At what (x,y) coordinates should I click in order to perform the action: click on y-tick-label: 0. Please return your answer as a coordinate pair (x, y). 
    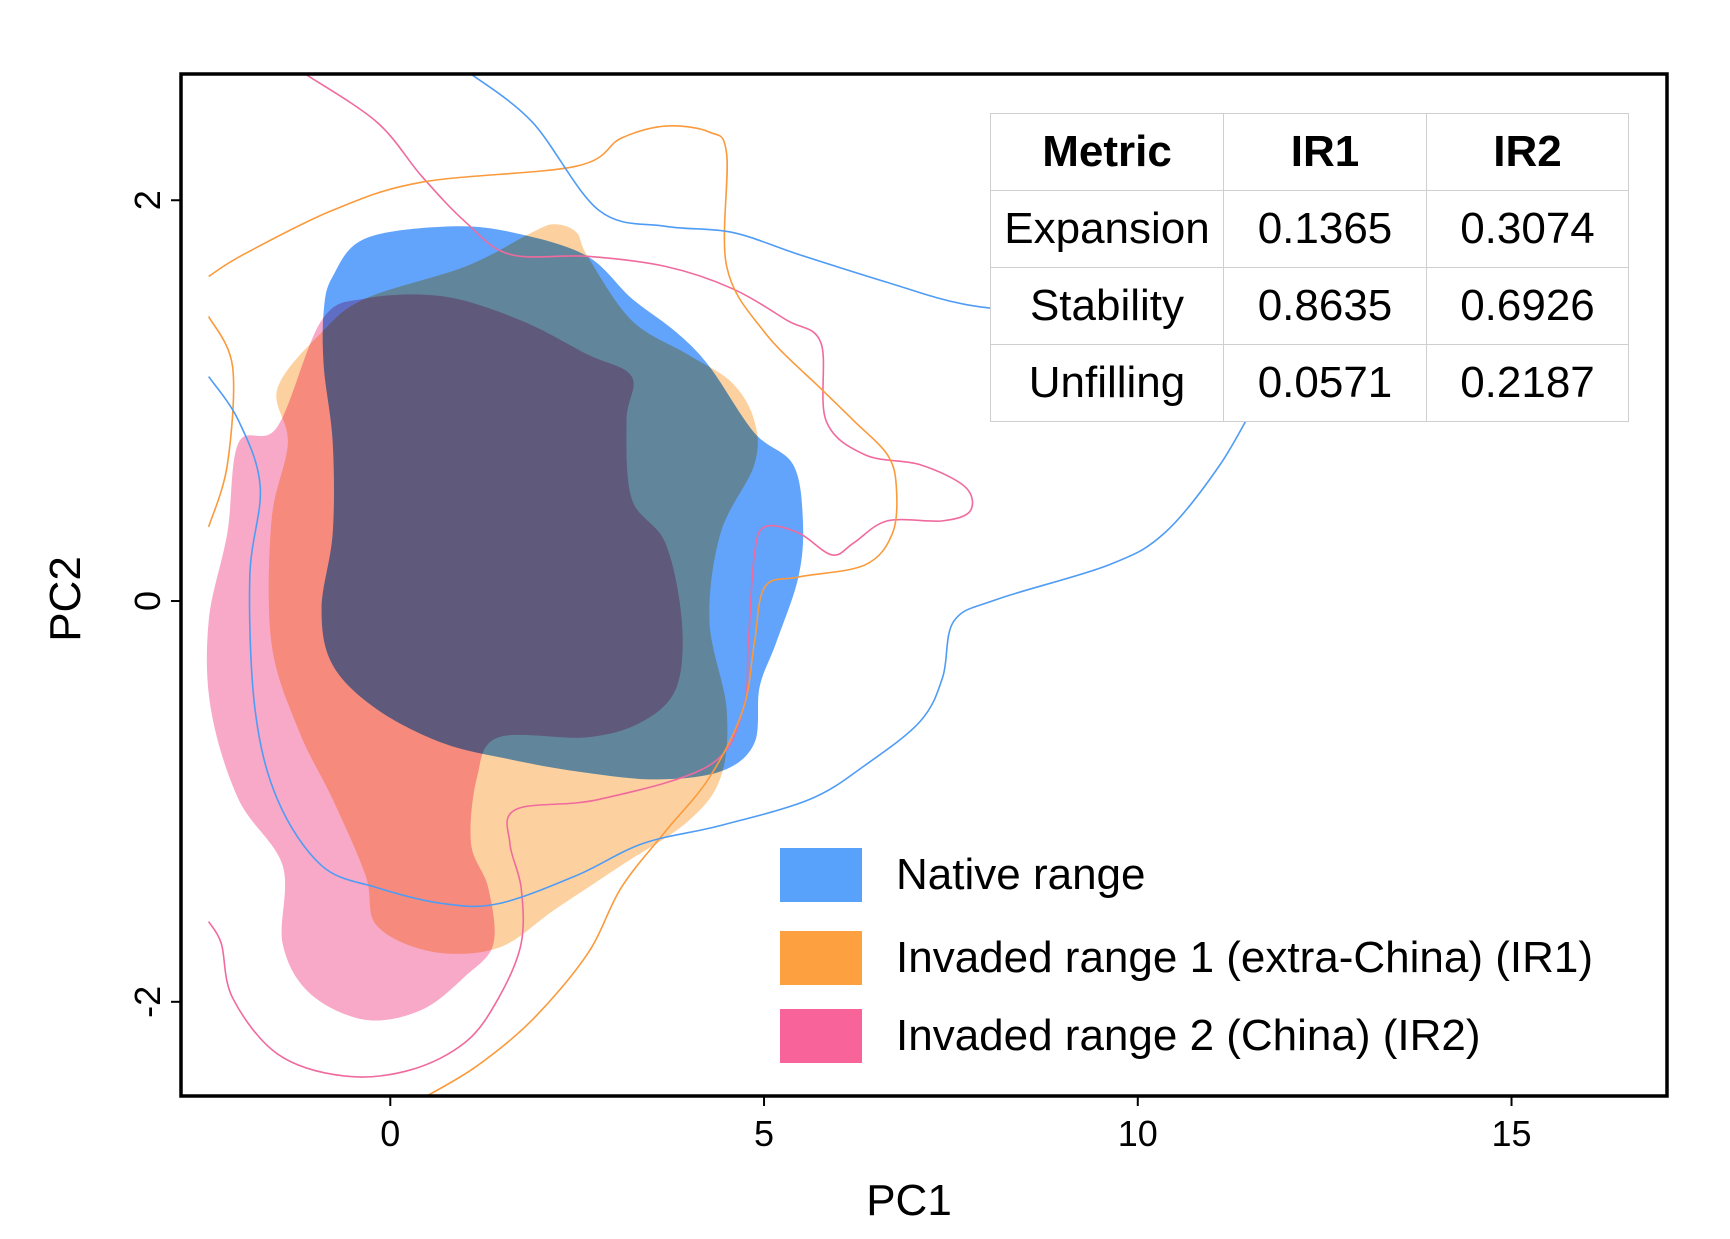
    Looking at the image, I should click on (147, 601).